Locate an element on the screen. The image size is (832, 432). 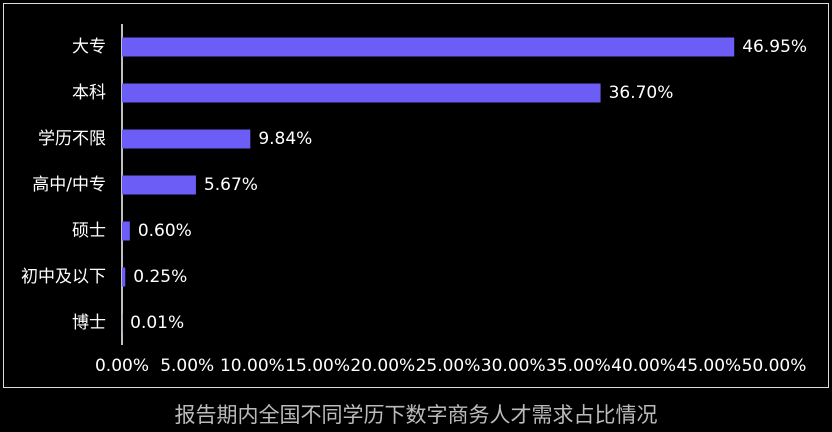
x-tick-label: 15.00% is located at coordinates (317, 366).